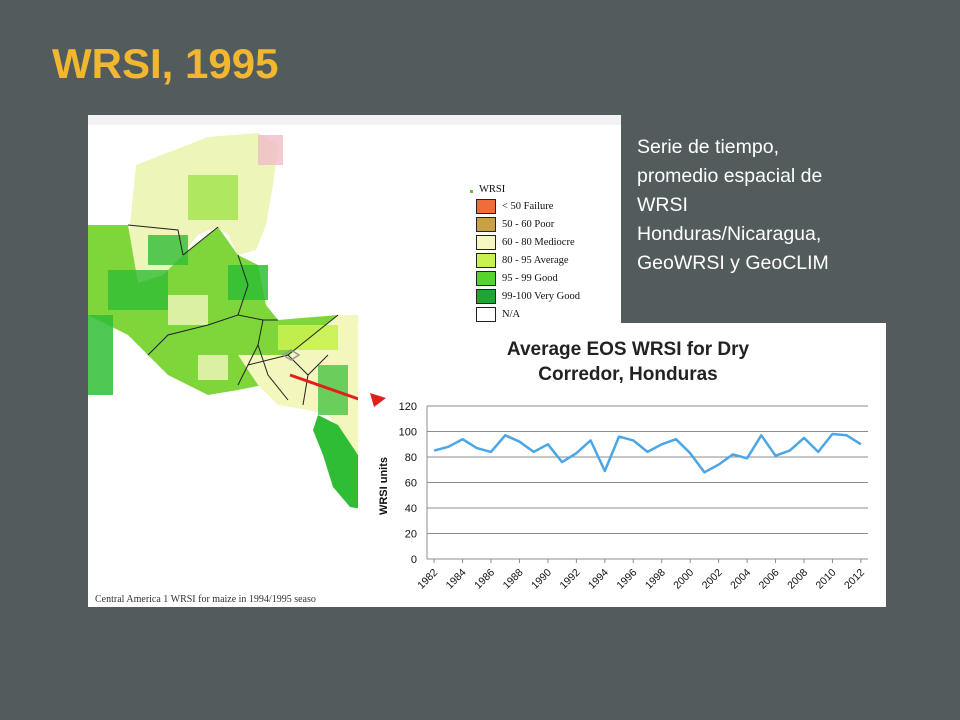  I want to click on x-tick-label: 2012, so click(854, 579).